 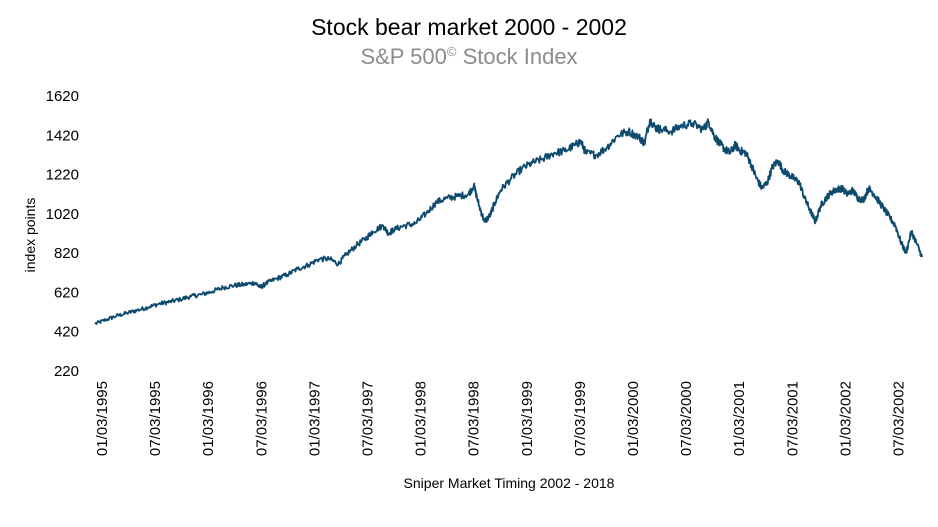 I want to click on x-tick-label: 07/03/1999, so click(x=580, y=418).